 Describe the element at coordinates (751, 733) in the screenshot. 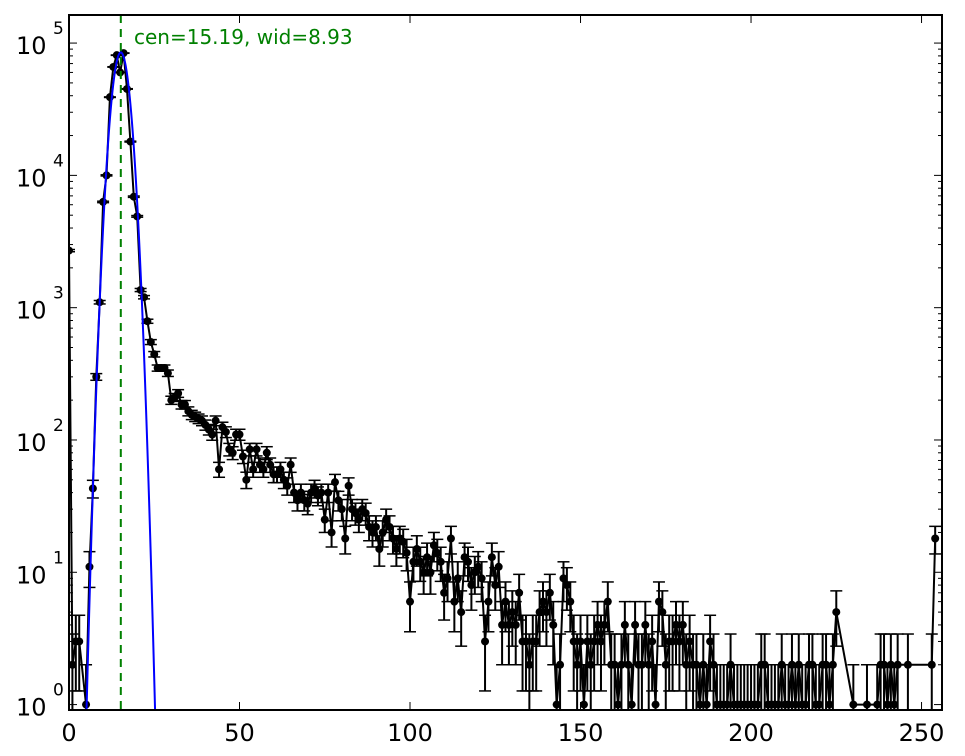

I see `x-tick-label: 200` at that location.